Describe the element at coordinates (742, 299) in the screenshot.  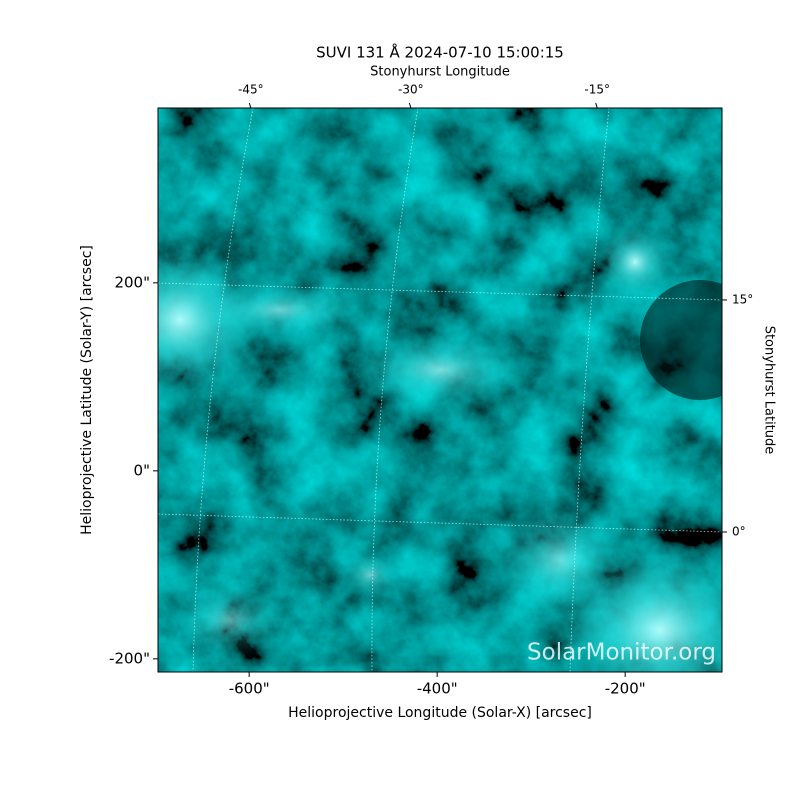
I see `right-tick-label: 15°` at that location.